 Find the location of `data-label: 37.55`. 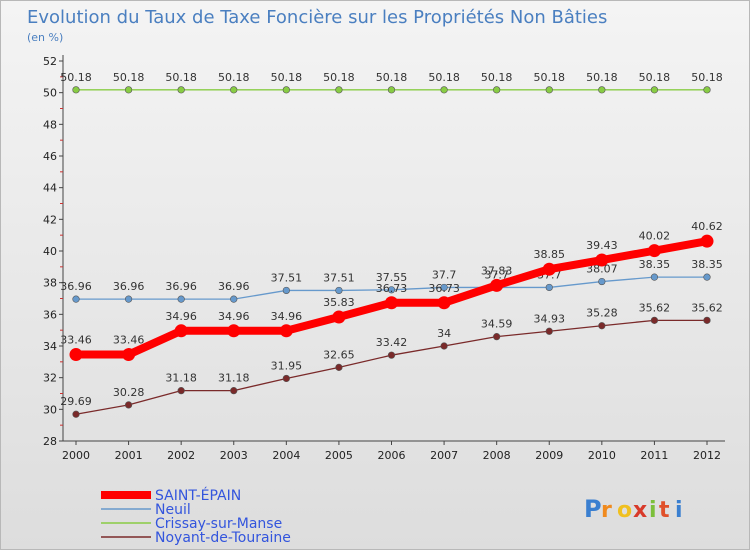

data-label: 37.55 is located at coordinates (392, 277).